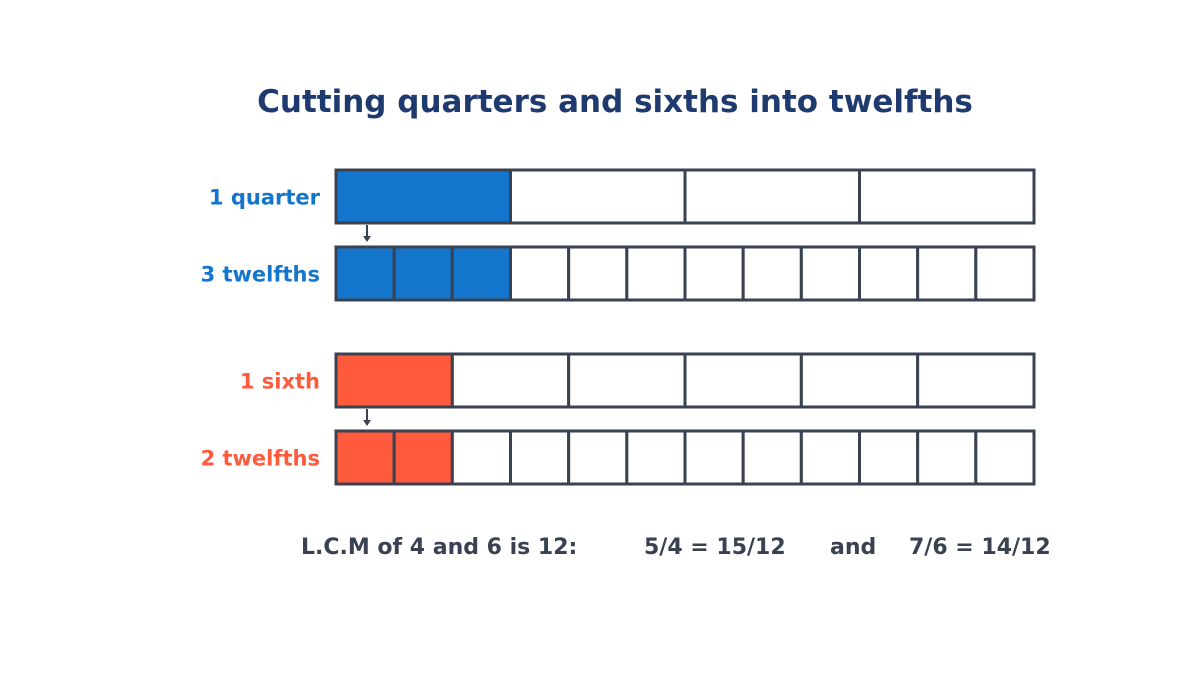 The image size is (1200, 675). I want to click on equation-sixth: 7/6 = 14/12, so click(980, 547).